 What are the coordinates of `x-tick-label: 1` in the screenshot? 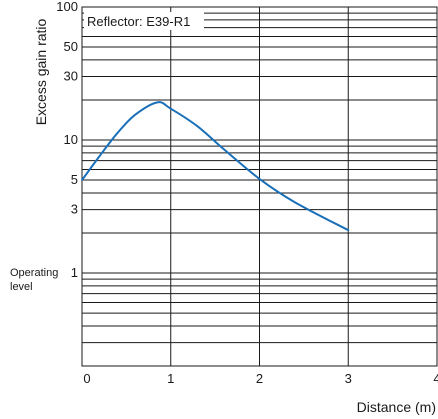 It's located at (170, 378).